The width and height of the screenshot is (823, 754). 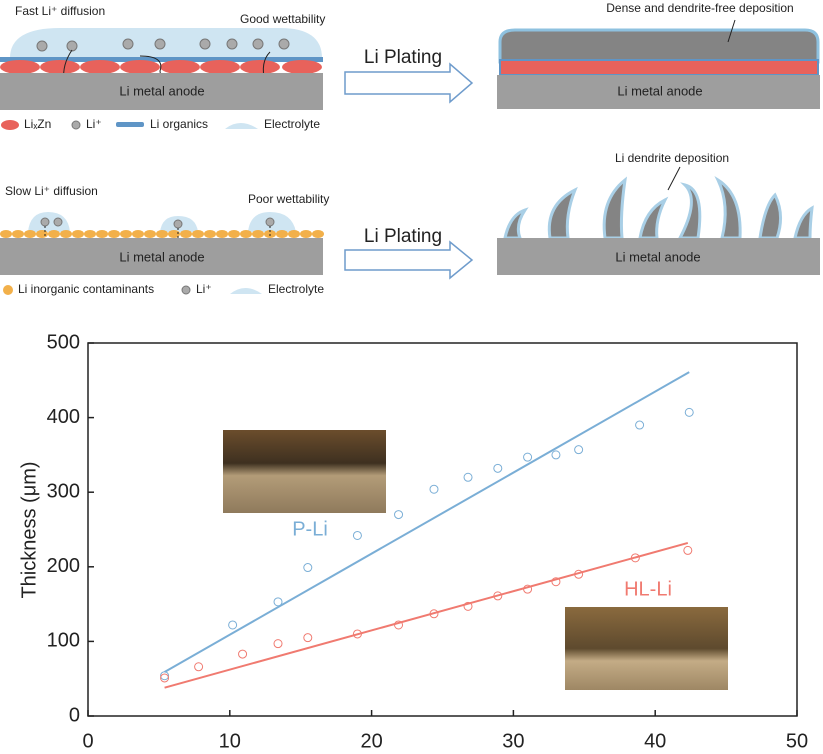 I want to click on deposit, so click(x=659, y=46).